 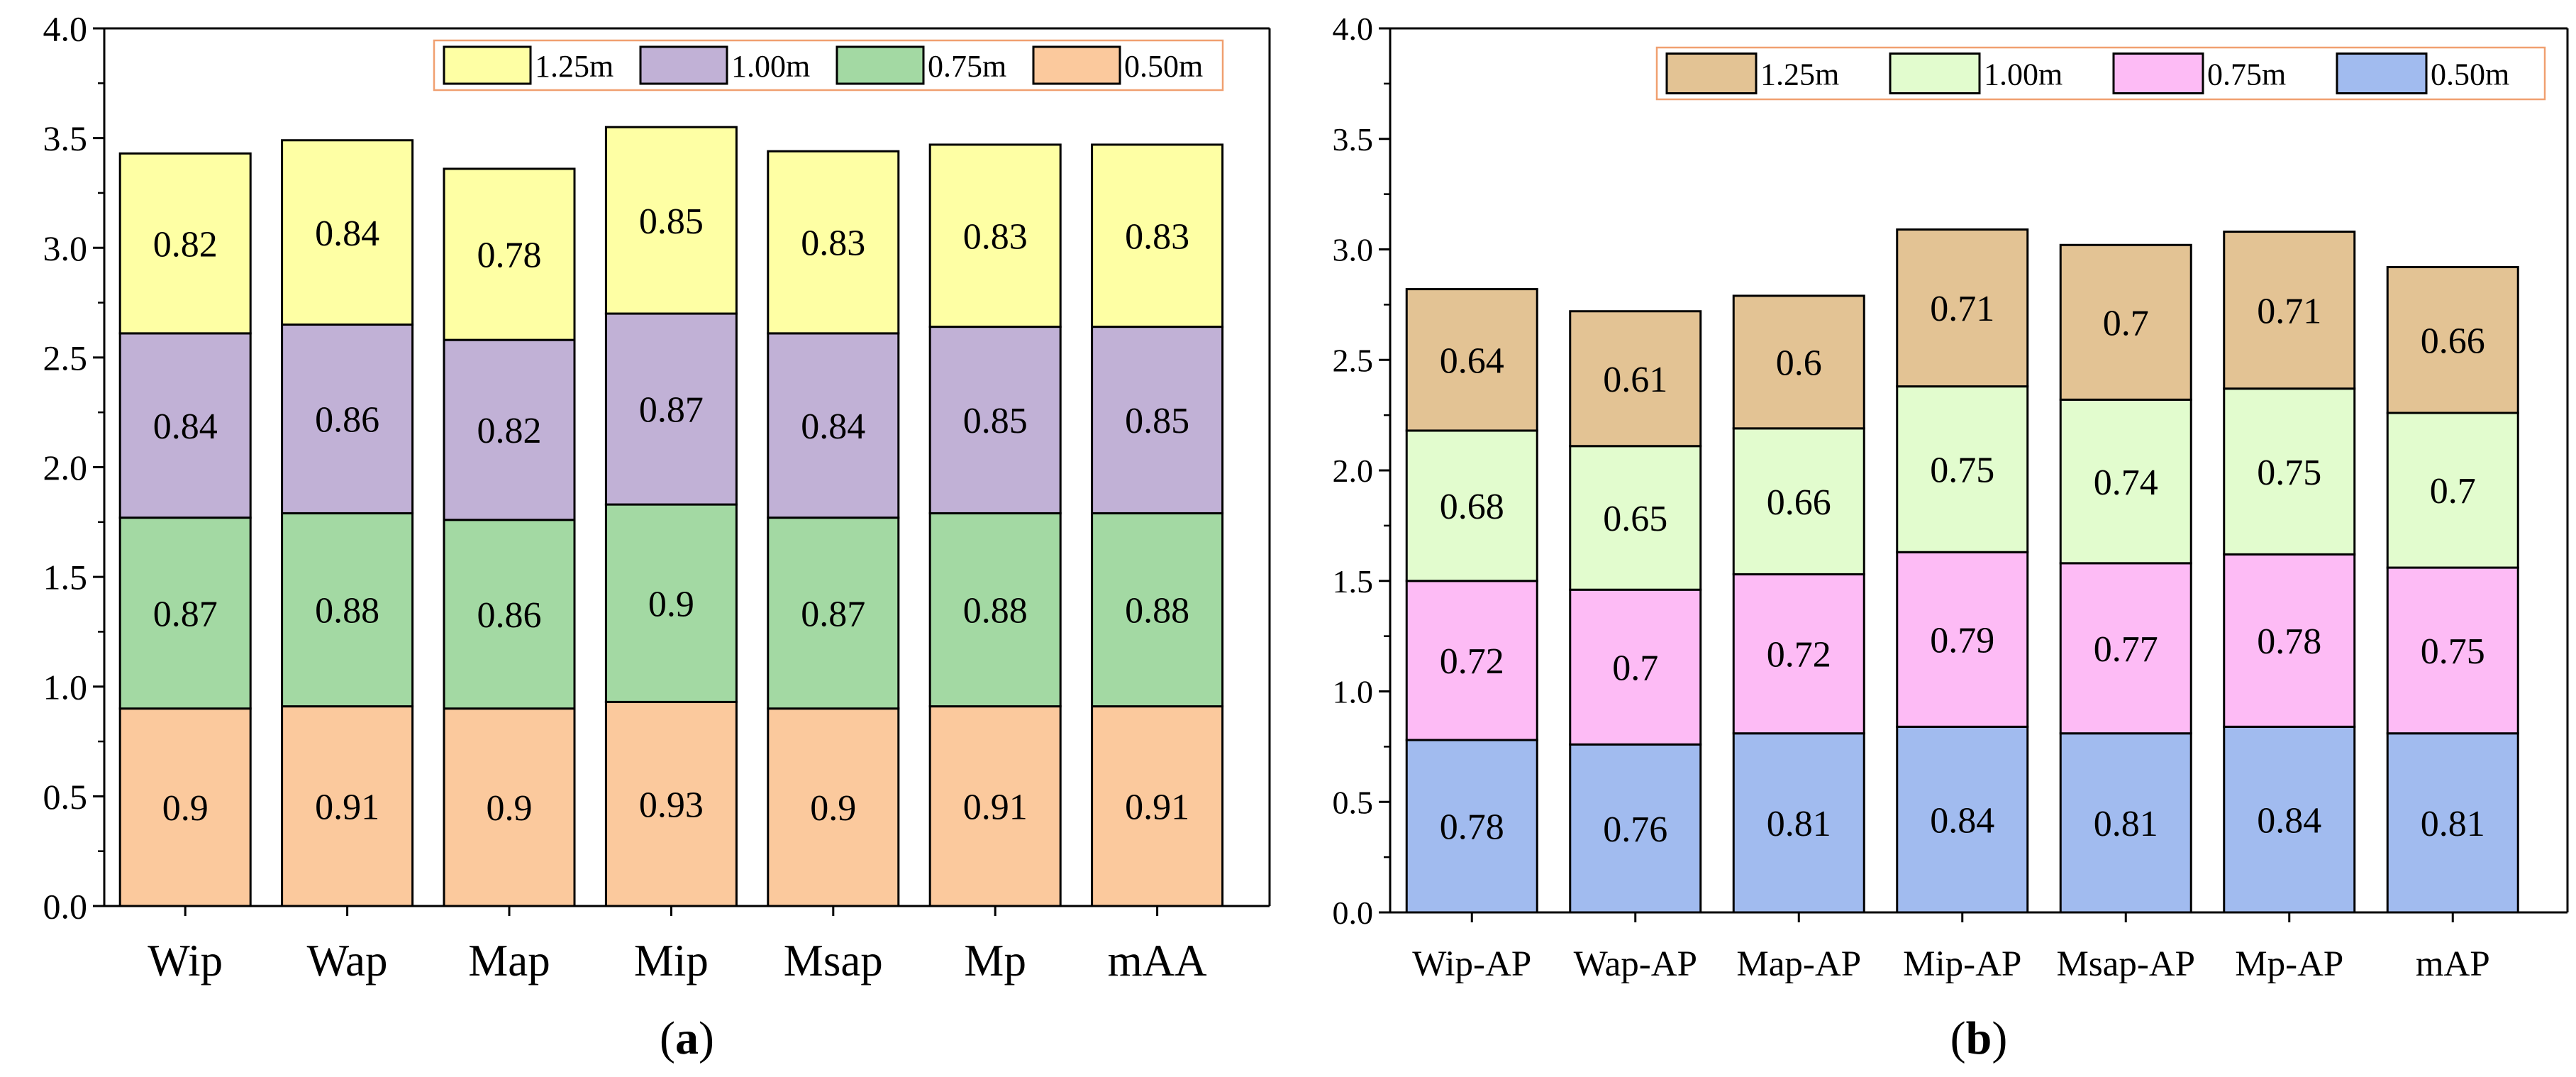 What do you see at coordinates (2289, 964) in the screenshot?
I see `x-tick-label: Mp-AP` at bounding box center [2289, 964].